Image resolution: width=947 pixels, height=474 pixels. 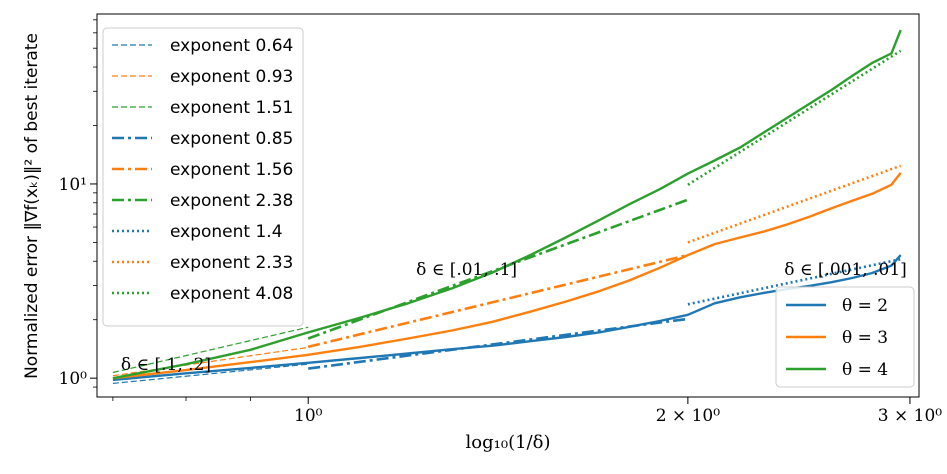 I want to click on legend-fit-label: exponent 0.85, so click(x=231, y=139).